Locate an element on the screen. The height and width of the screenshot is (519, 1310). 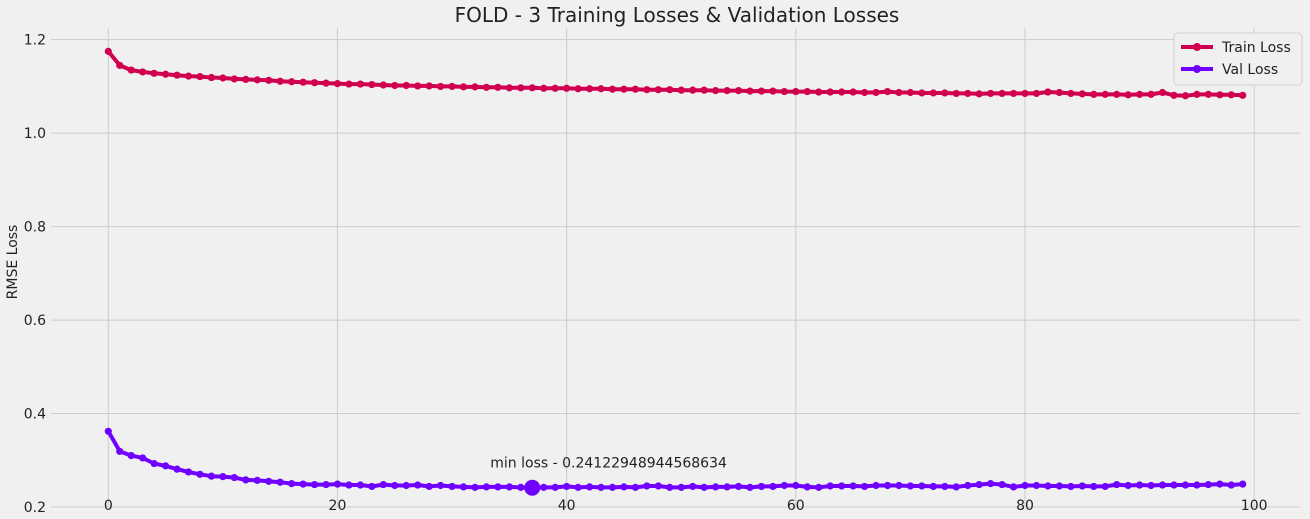
y-tick-label: 0.4 is located at coordinates (35, 415).